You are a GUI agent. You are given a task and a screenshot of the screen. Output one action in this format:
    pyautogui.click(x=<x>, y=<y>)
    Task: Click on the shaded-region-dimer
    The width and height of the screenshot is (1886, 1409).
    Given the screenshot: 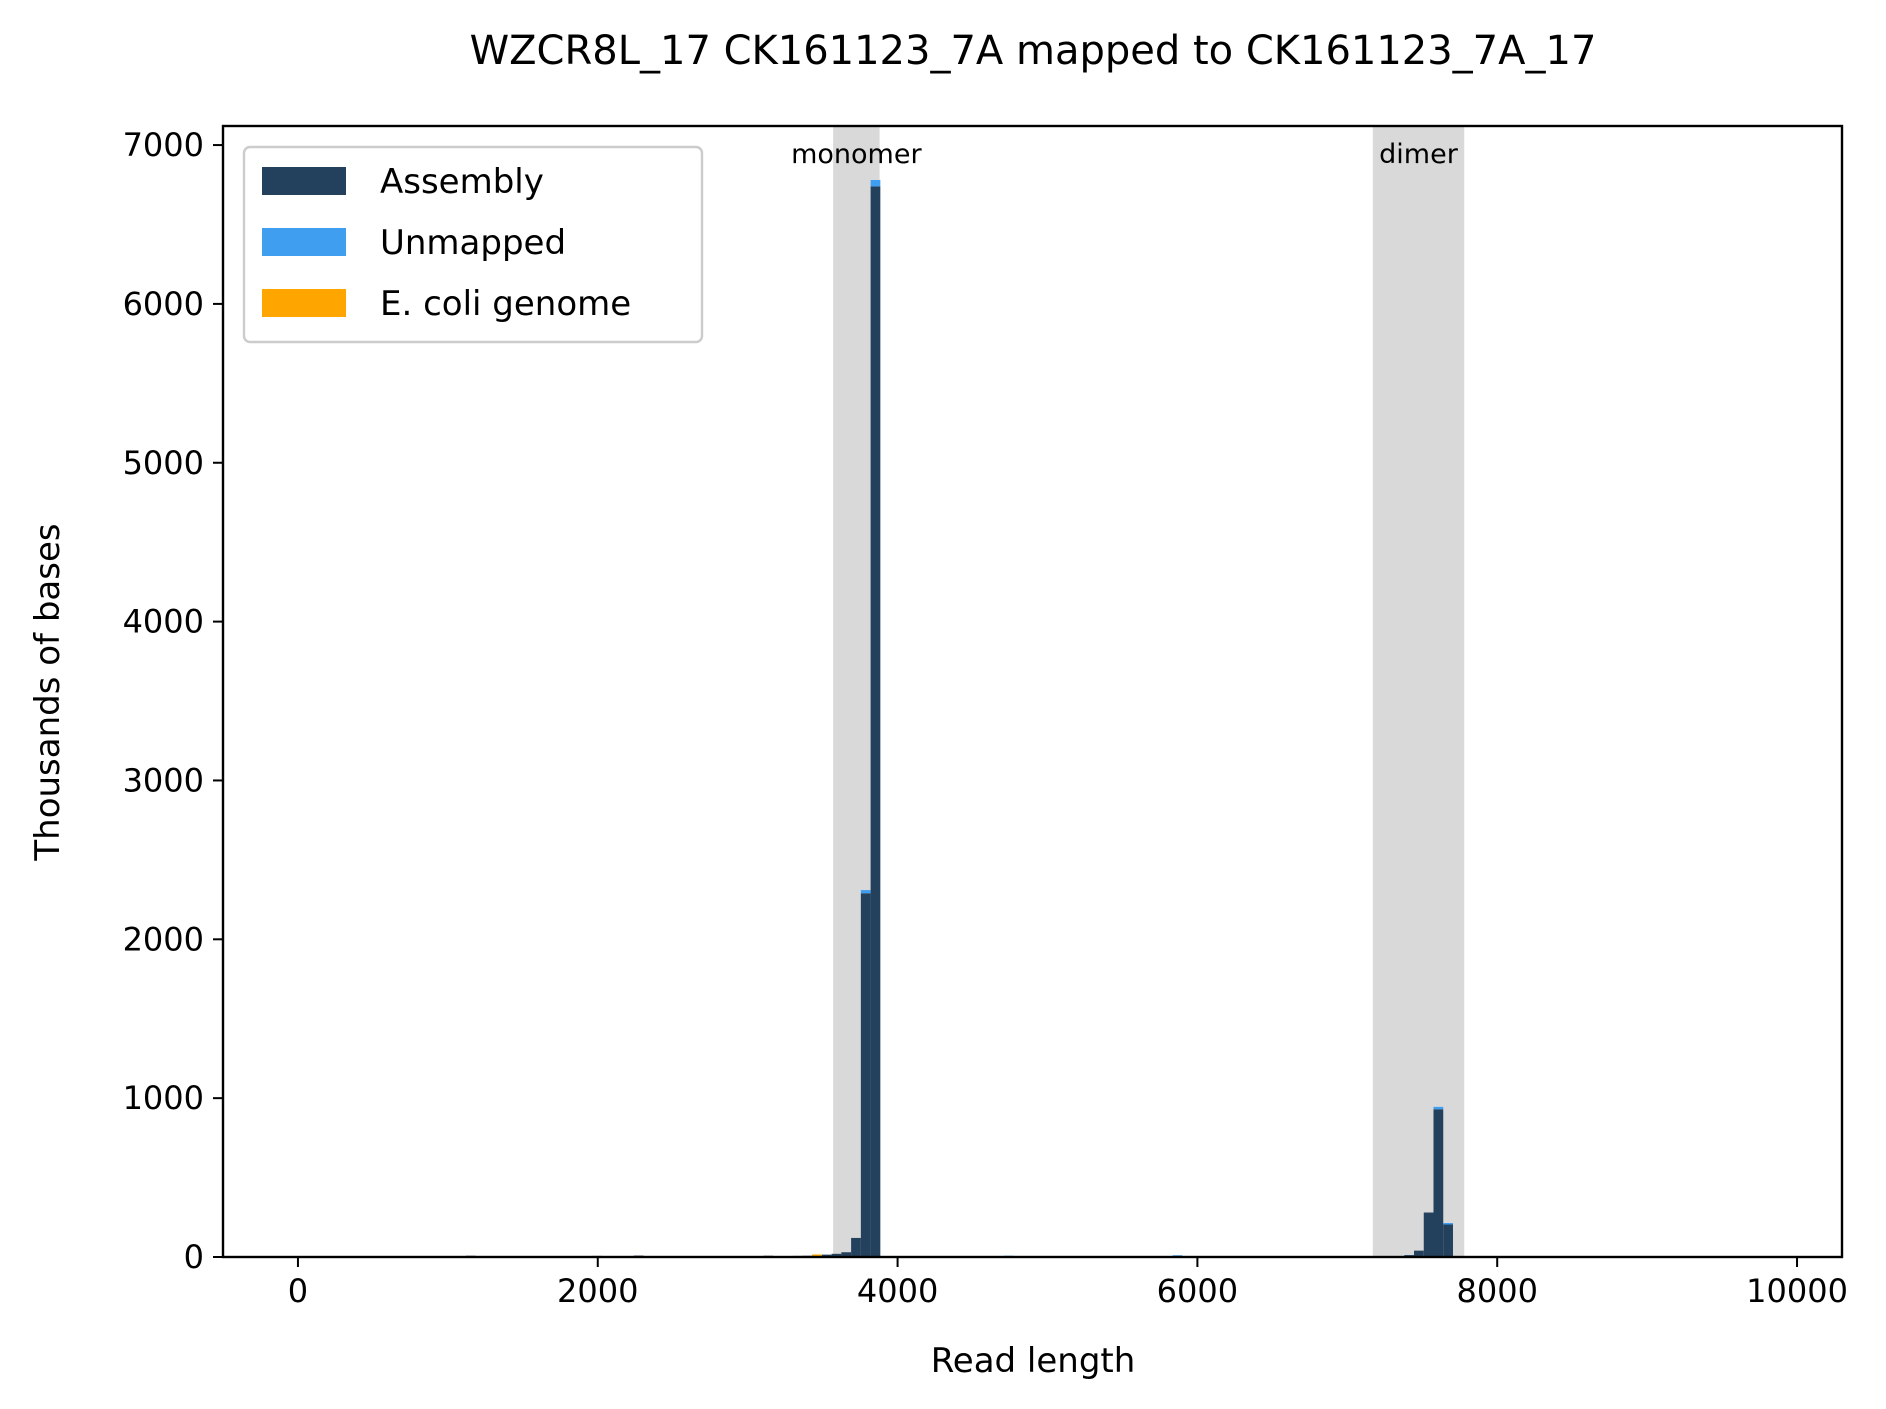 What is the action you would take?
    pyautogui.click(x=1418, y=691)
    